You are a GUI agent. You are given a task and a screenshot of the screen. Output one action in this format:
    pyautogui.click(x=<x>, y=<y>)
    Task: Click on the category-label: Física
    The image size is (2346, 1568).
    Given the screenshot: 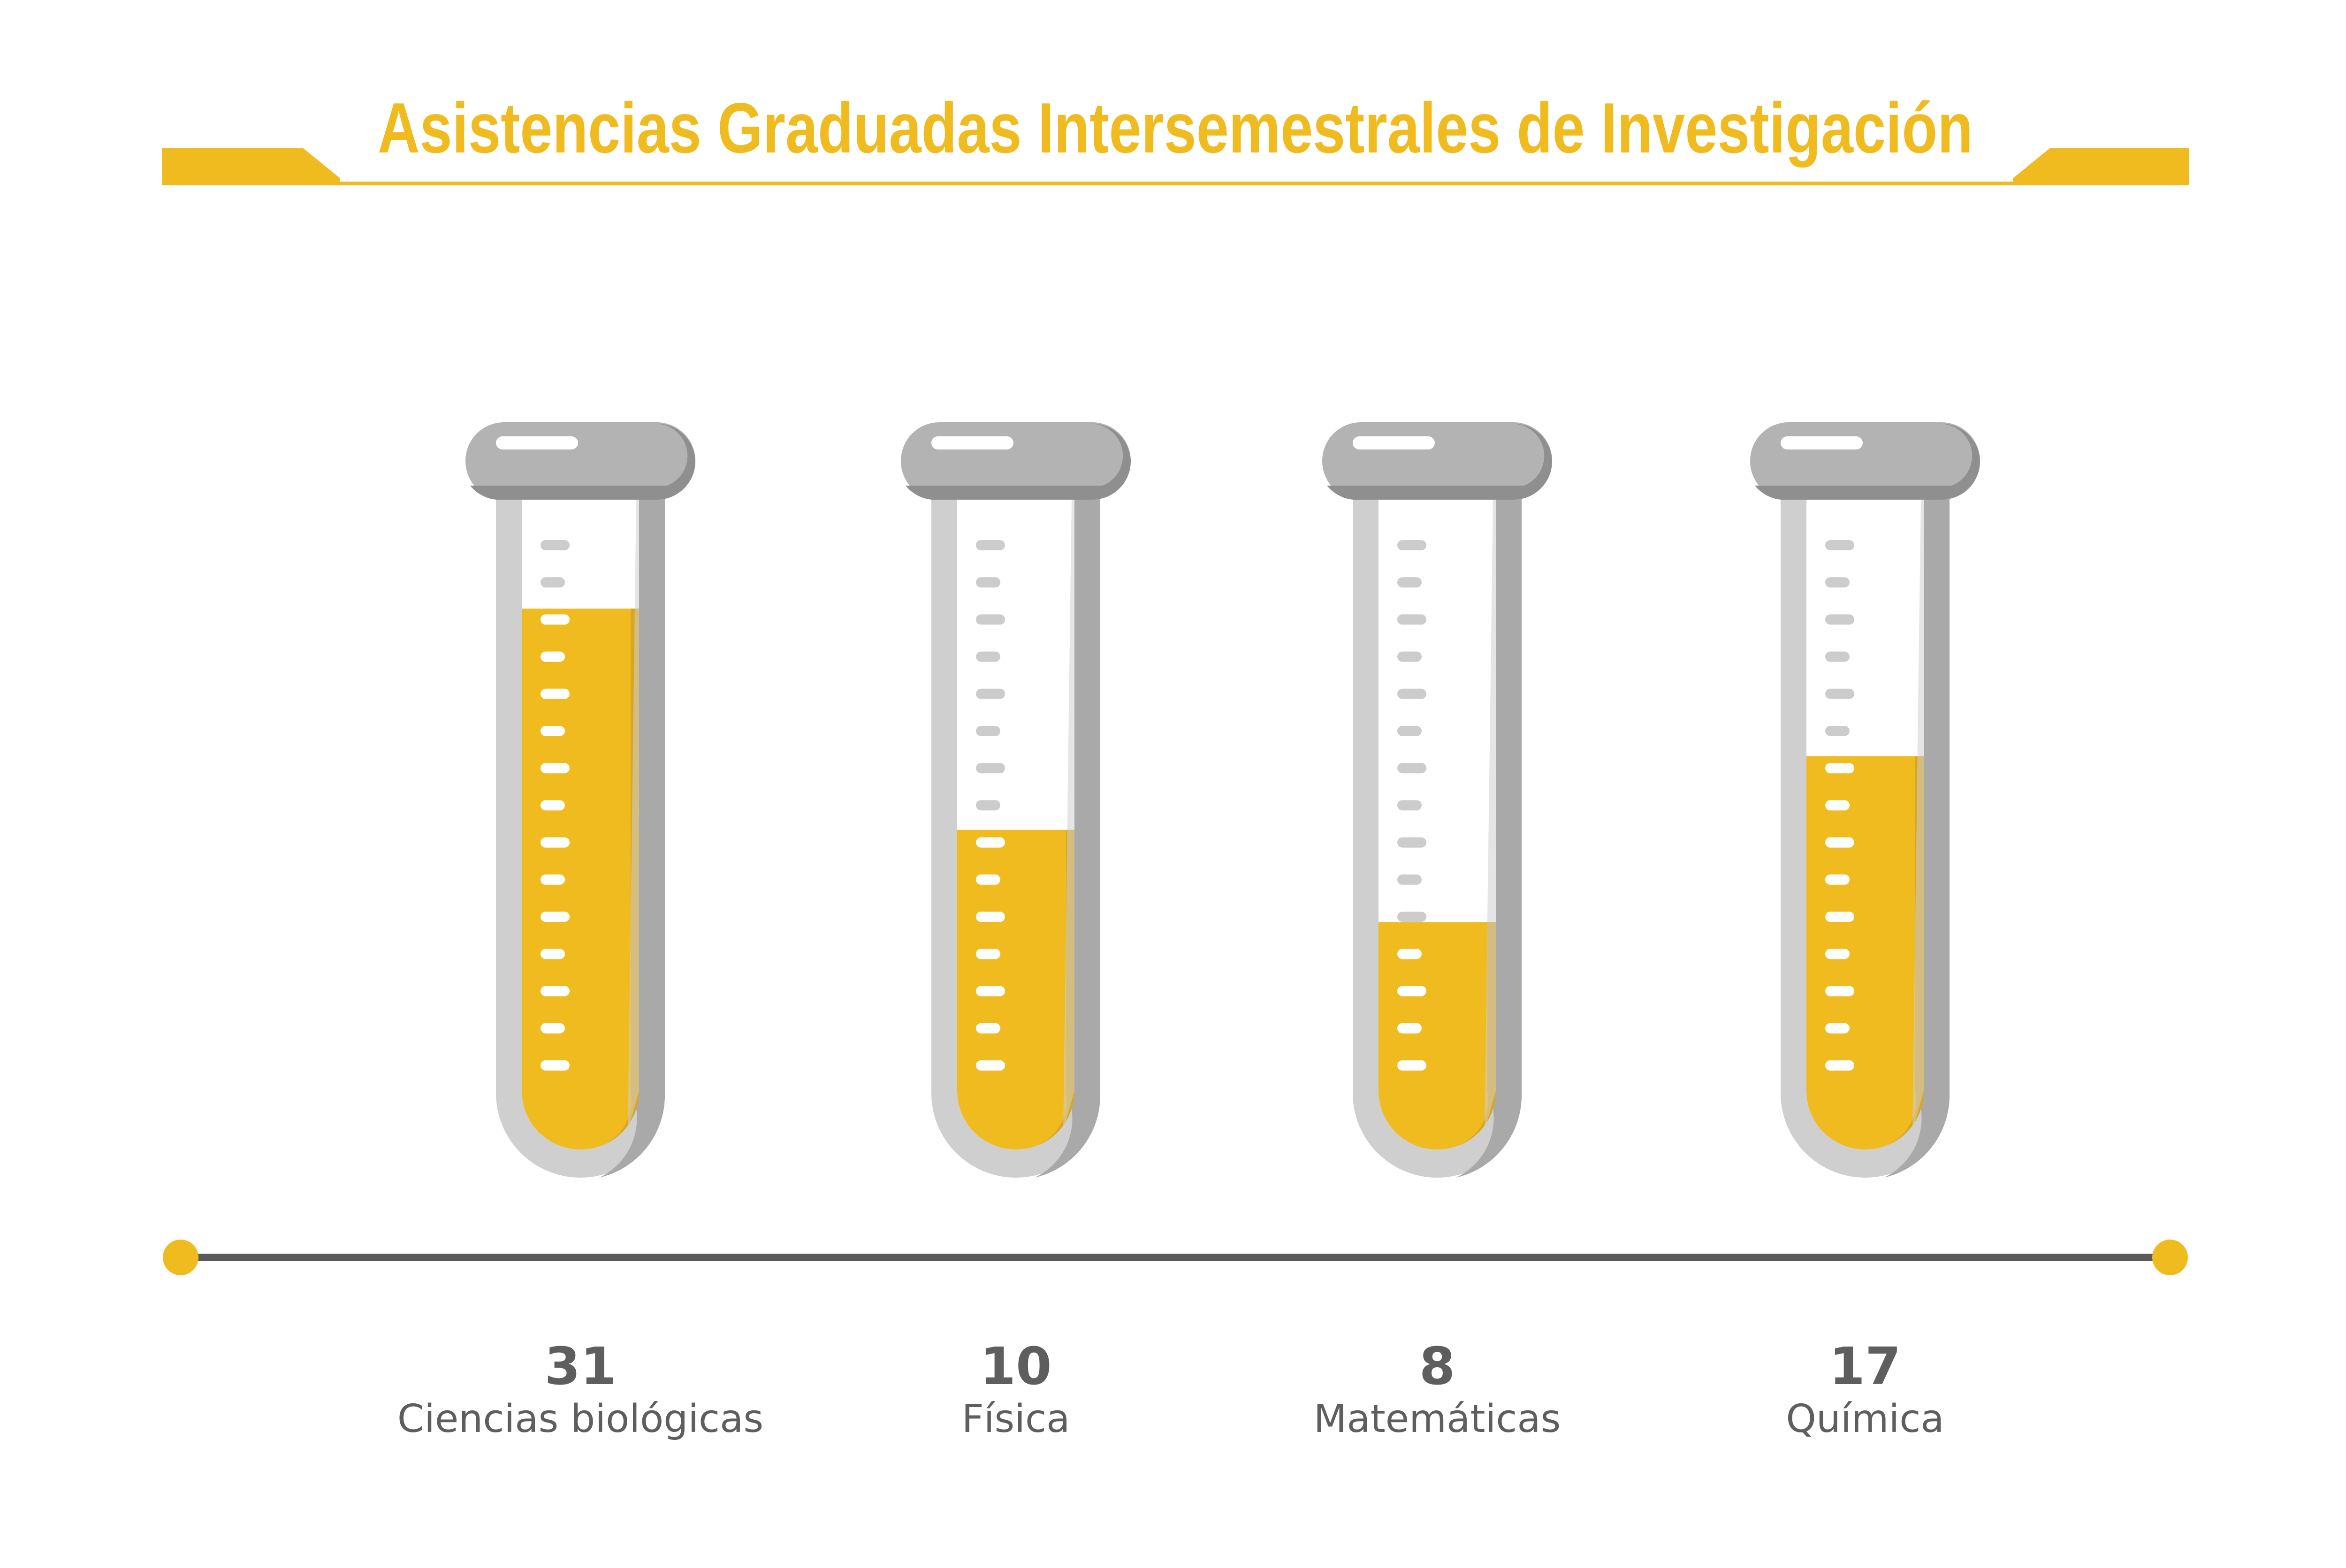 What is the action you would take?
    pyautogui.click(x=1016, y=1419)
    